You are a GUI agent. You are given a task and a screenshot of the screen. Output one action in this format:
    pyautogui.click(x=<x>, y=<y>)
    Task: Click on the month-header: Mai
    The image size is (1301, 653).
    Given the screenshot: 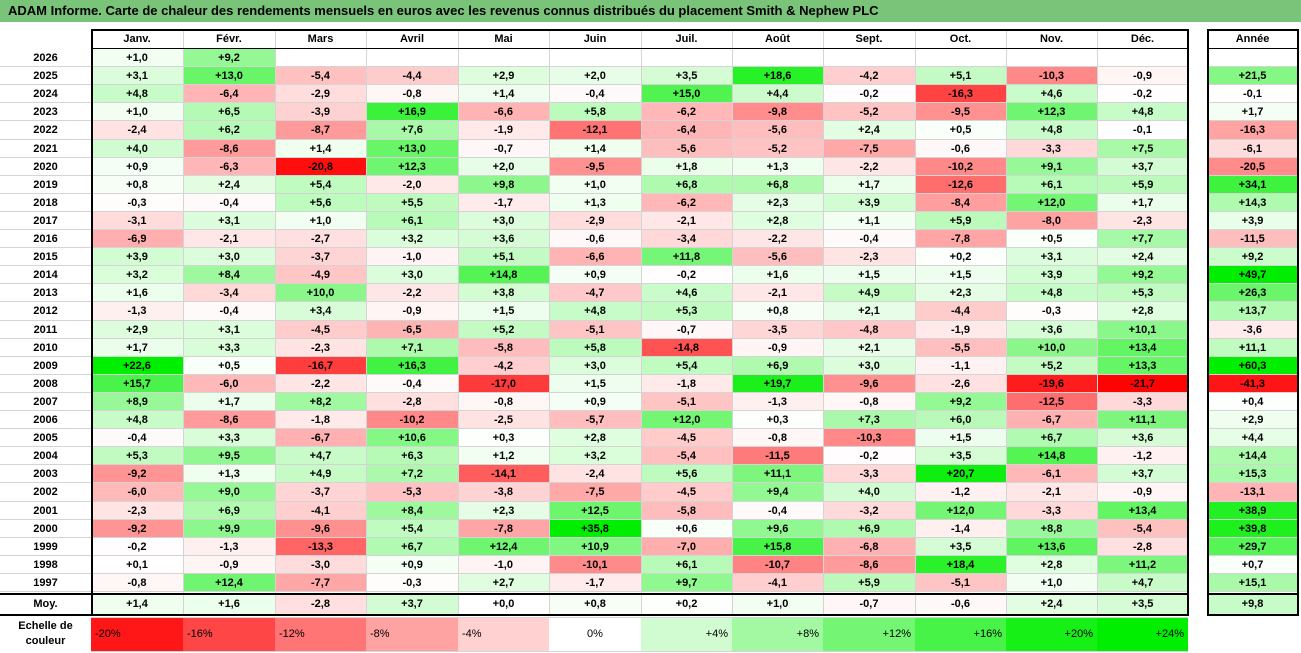 What is the action you would take?
    pyautogui.click(x=503, y=39)
    